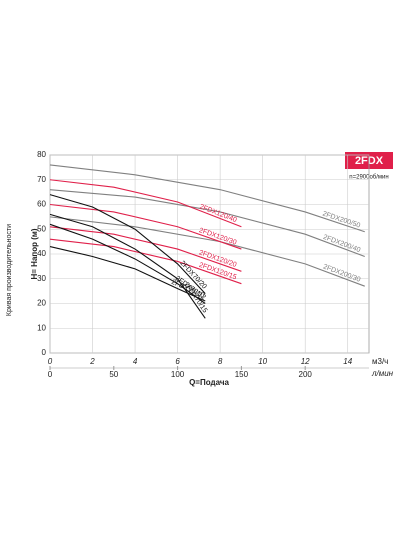 This screenshot has height=534, width=400. What do you see at coordinates (44, 352) in the screenshot?
I see `y-tick-label: 0` at bounding box center [44, 352].